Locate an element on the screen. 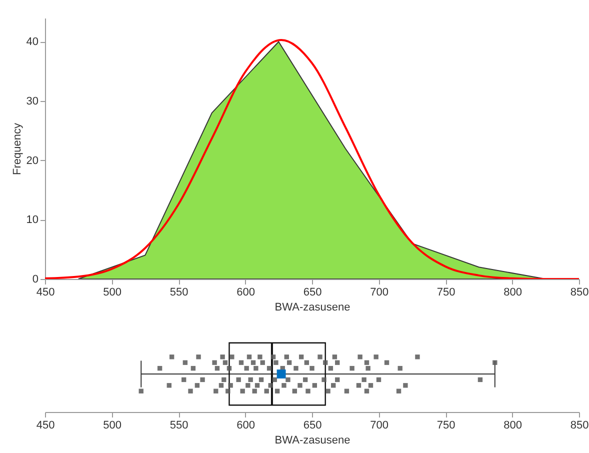 The width and height of the screenshot is (589, 453). y-tick-label: 10 is located at coordinates (32, 220).